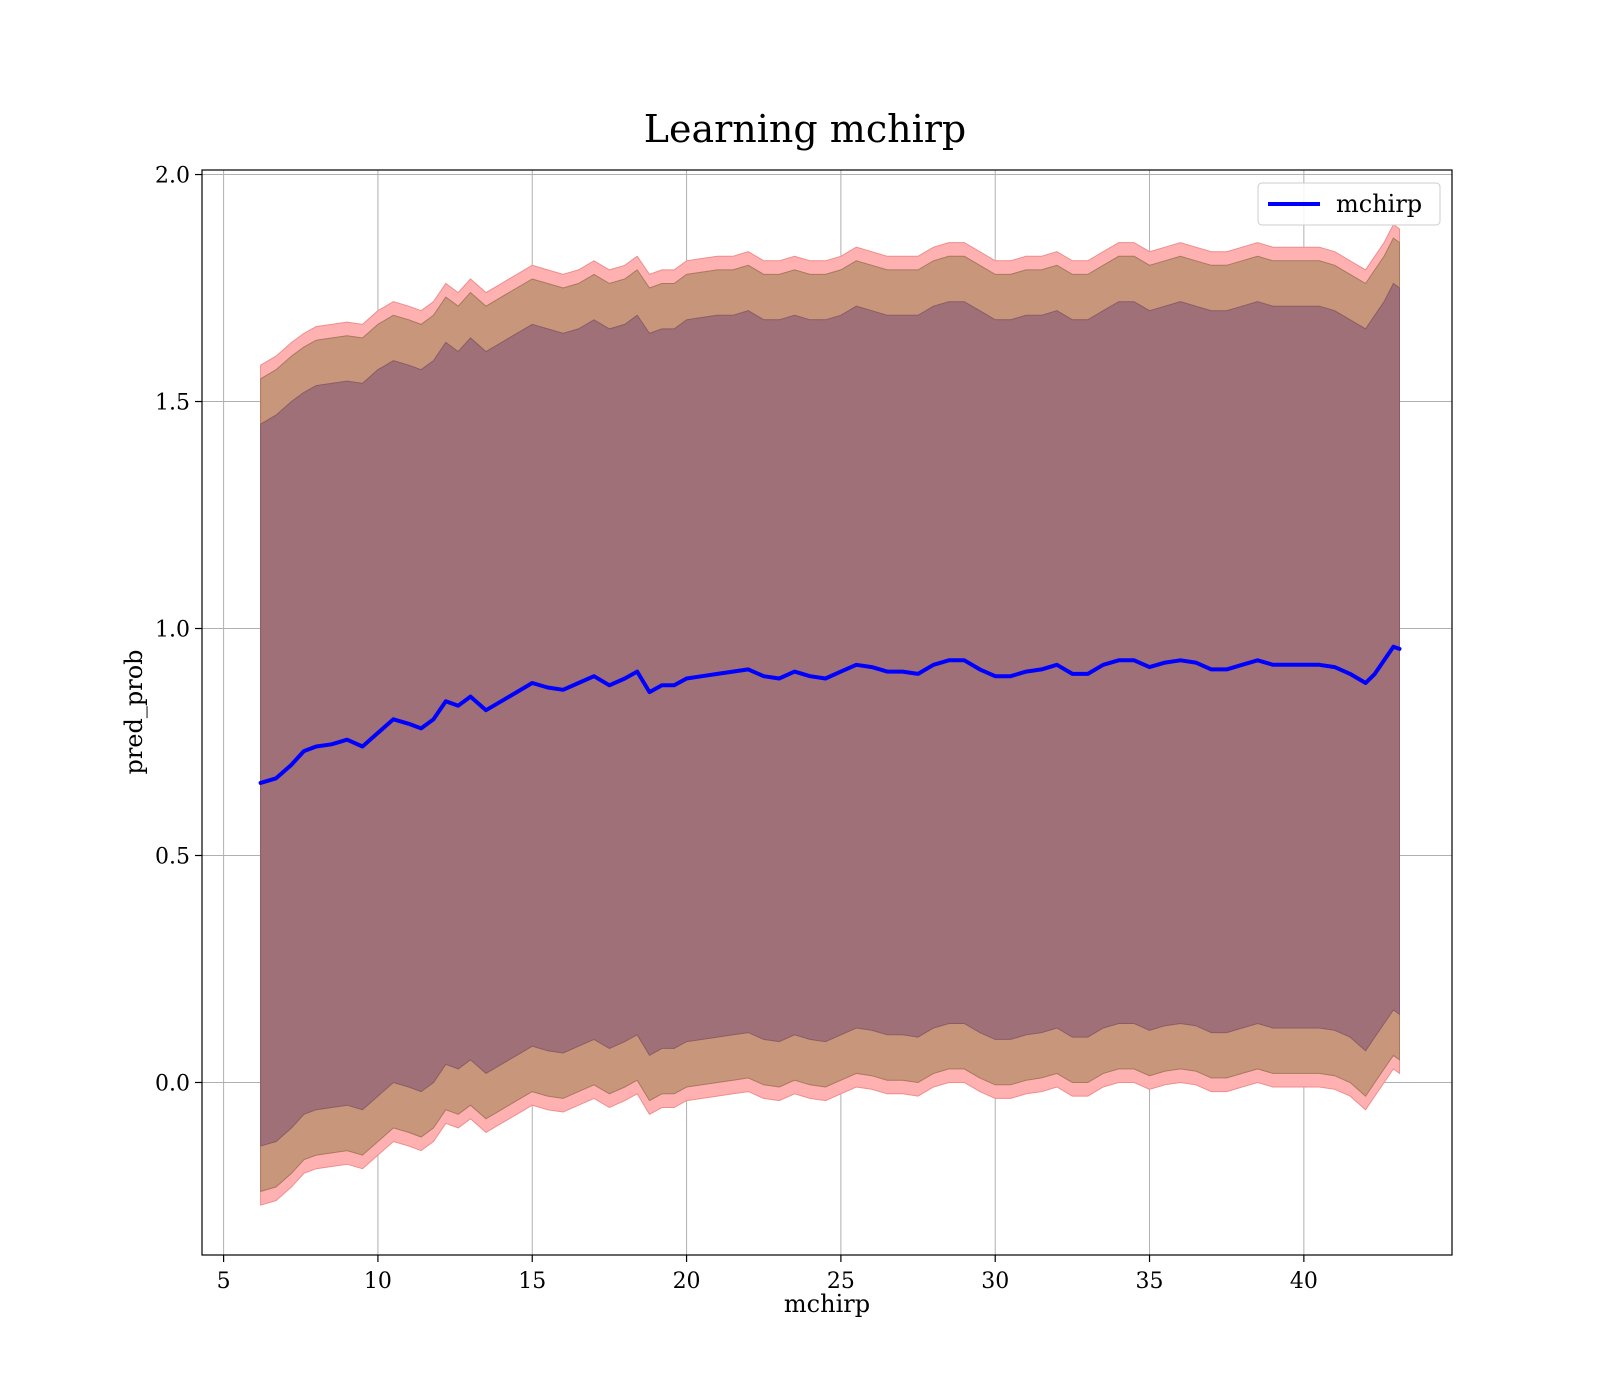  Describe the element at coordinates (767, 1274) in the screenshot. I see `x-axis: 5 10 15 20 25 30 35 40` at that location.